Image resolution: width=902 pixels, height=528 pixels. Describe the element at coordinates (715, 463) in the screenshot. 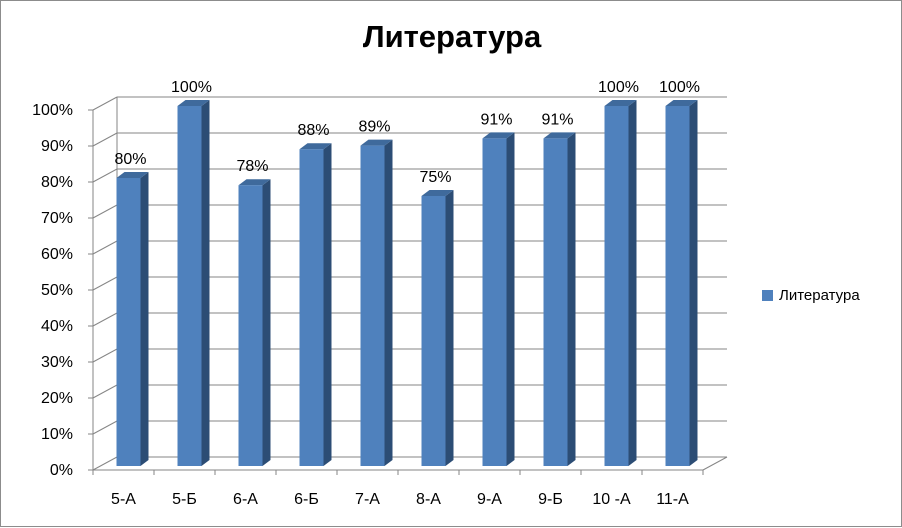

I see `floor-right-edge` at that location.